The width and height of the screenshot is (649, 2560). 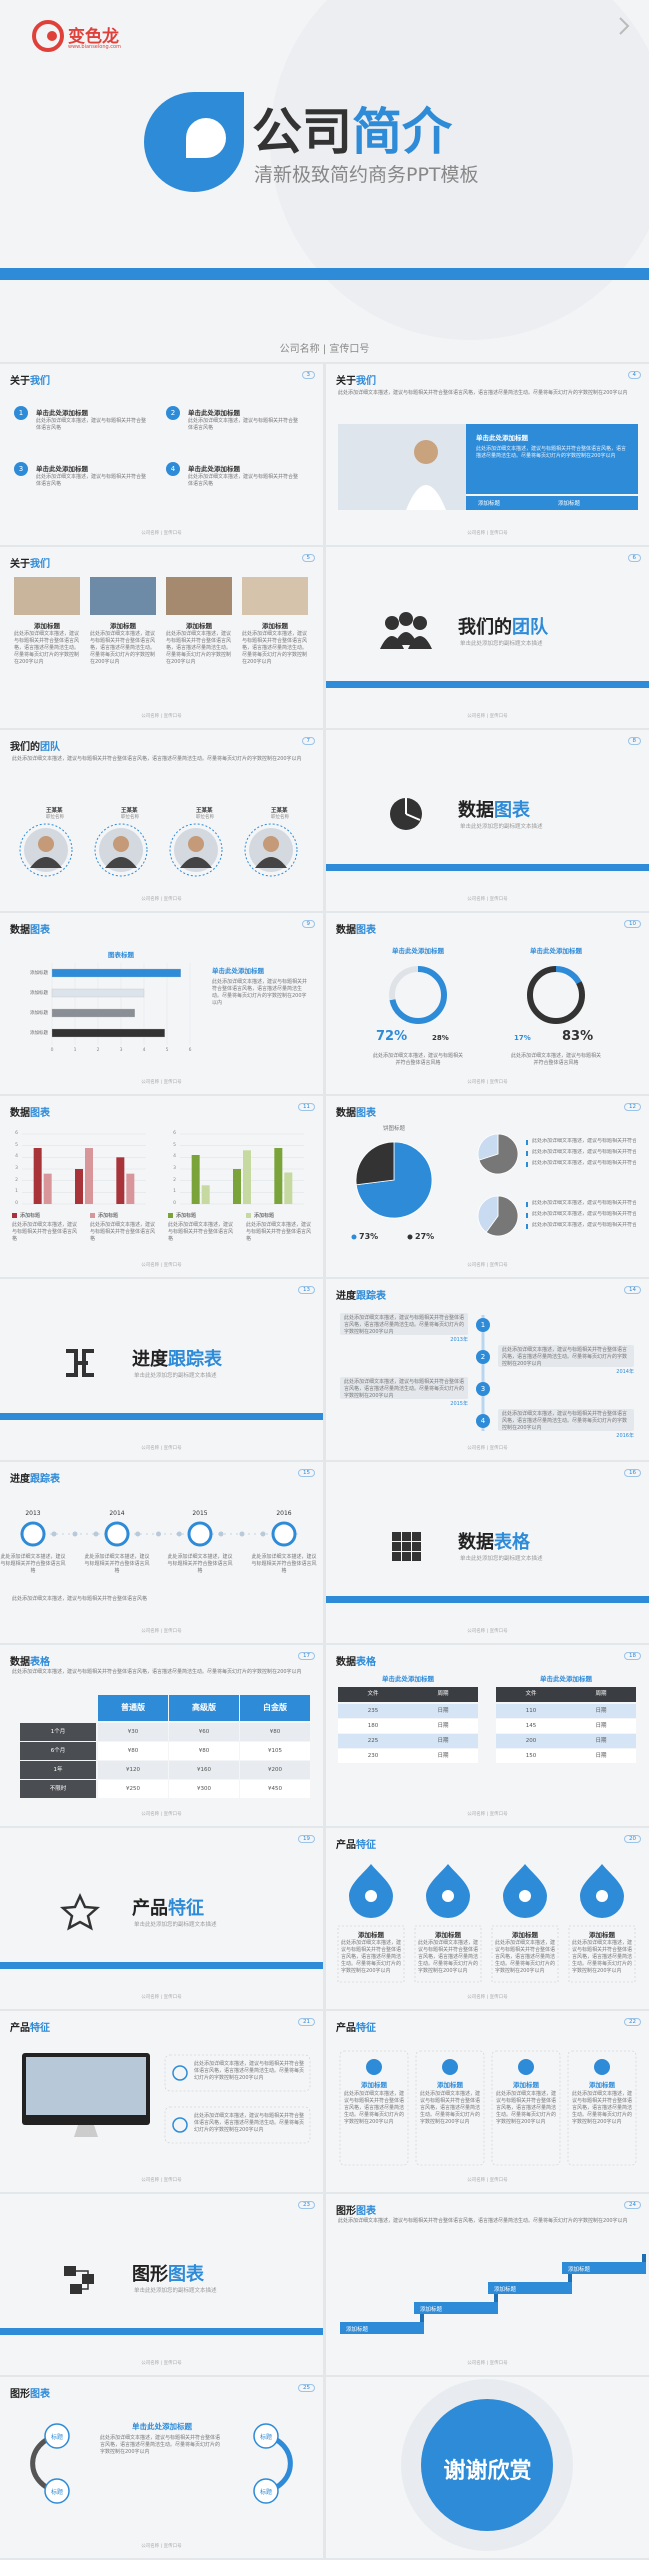 What do you see at coordinates (94, 47) in the screenshot?
I see `logo-sub: www.bianselong.com` at bounding box center [94, 47].